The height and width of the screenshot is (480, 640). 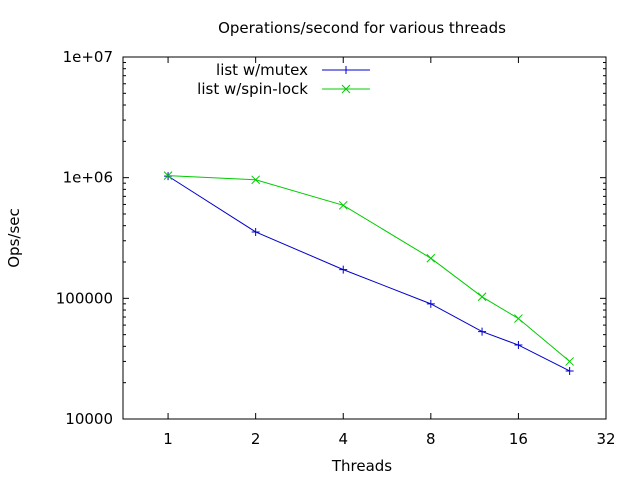 What do you see at coordinates (262, 70) in the screenshot?
I see `legend-label: list w/mutex` at bounding box center [262, 70].